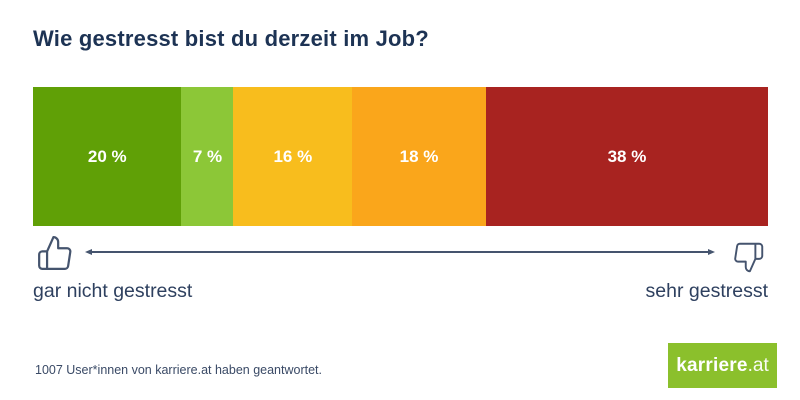 This screenshot has width=800, height=400. Describe the element at coordinates (711, 252) in the screenshot. I see `arrow-right-head` at that location.